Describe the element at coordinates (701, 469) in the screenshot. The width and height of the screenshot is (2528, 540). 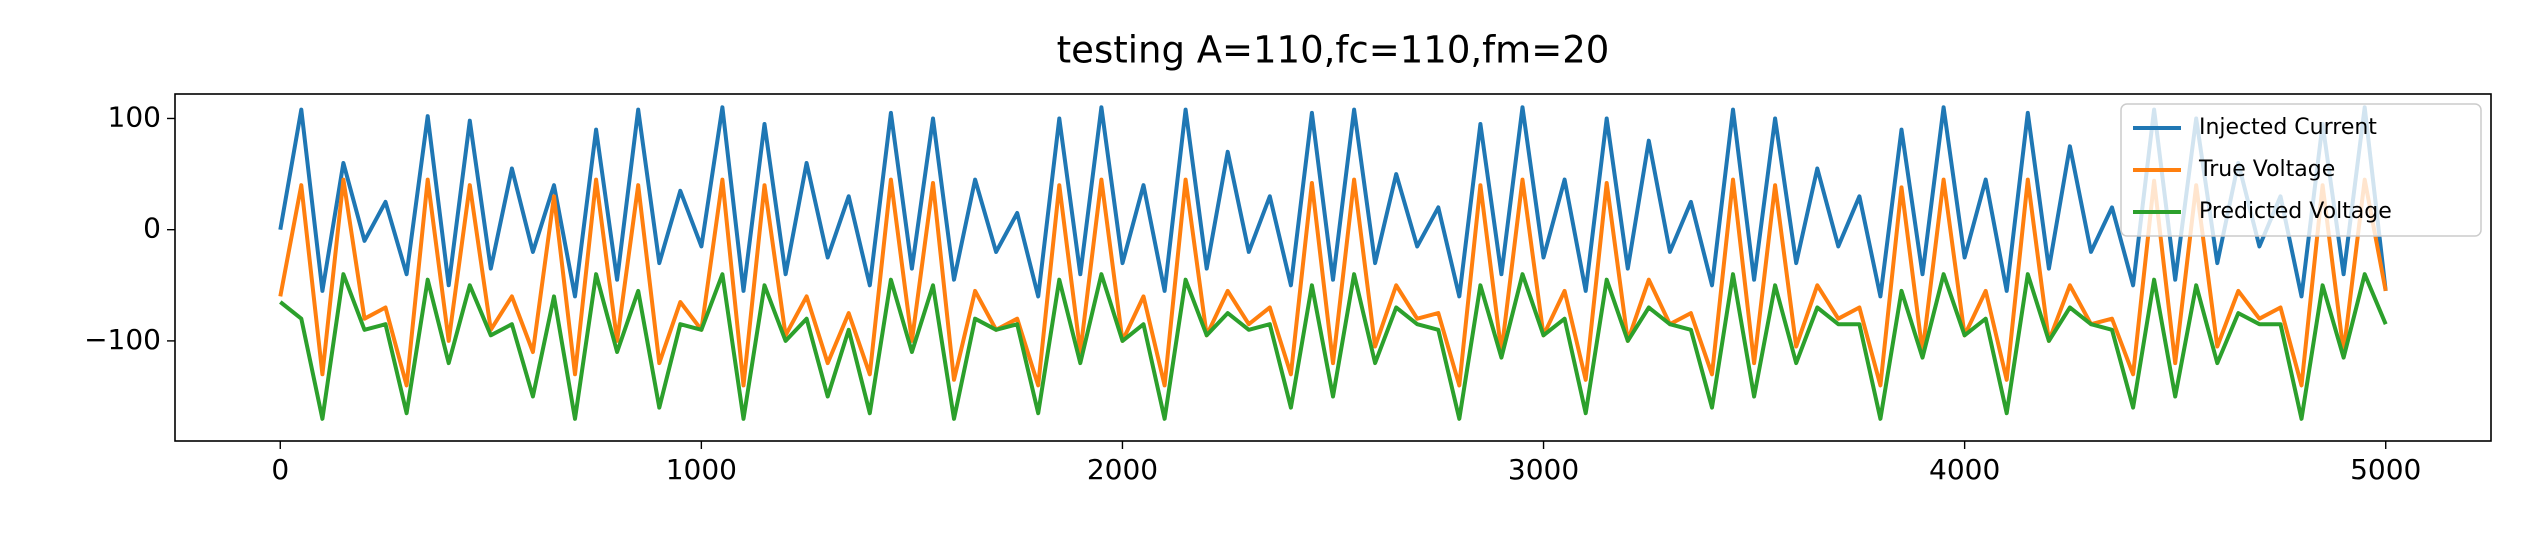
I see `x-tick-label: 1000` at that location.